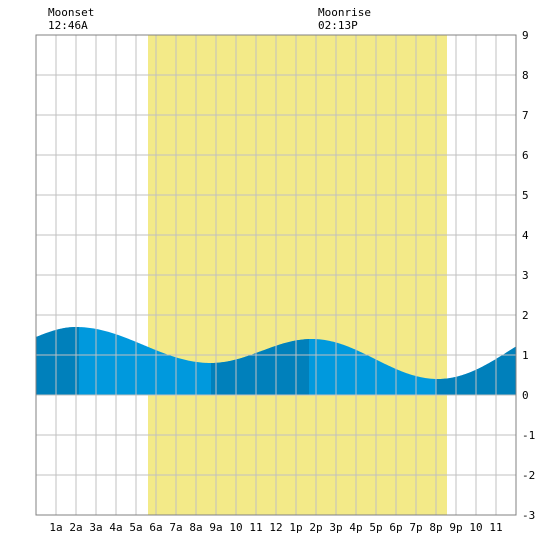 This screenshot has height=550, width=550. I want to click on moon-header: Moonset 12:46A Moonrise 02:13P, so click(209, 19).